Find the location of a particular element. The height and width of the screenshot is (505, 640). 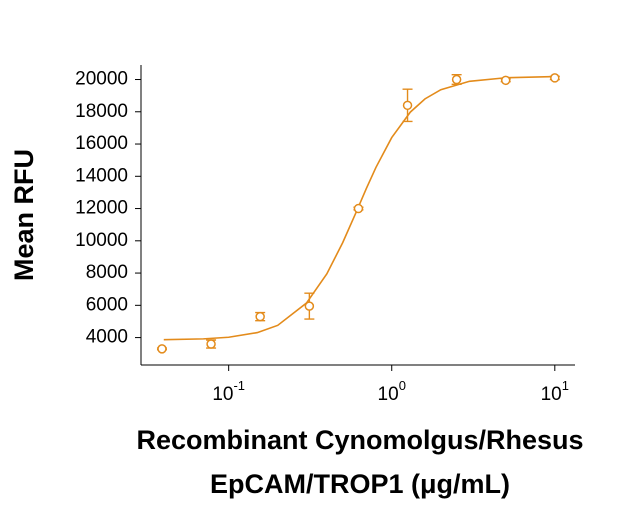

y-tick-label: 18000 is located at coordinates (101, 111).